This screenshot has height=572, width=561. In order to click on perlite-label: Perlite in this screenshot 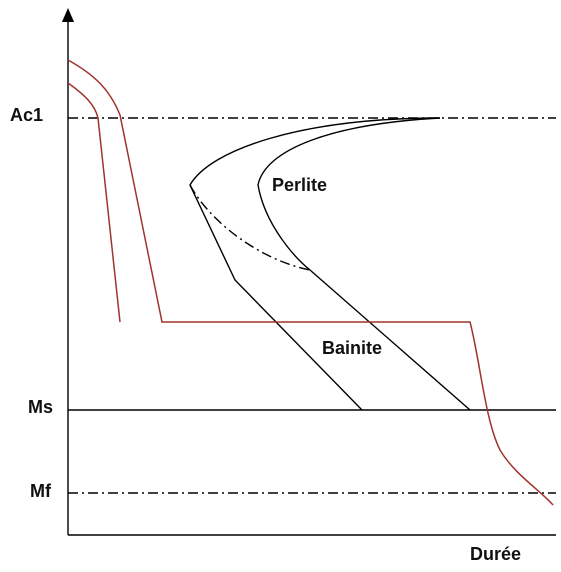, I will do `click(299, 185)`.